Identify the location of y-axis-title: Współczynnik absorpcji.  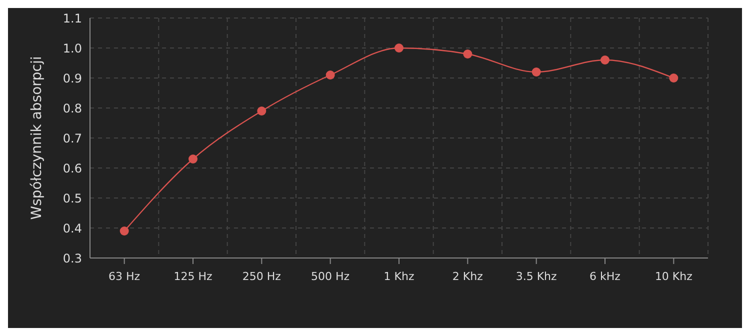
(36, 138).